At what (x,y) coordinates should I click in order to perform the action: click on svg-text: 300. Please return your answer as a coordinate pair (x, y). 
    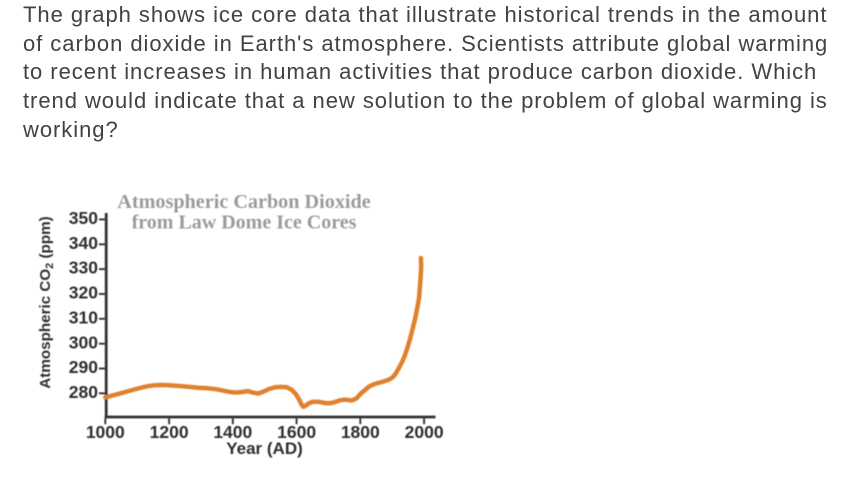
    Looking at the image, I should click on (83, 342).